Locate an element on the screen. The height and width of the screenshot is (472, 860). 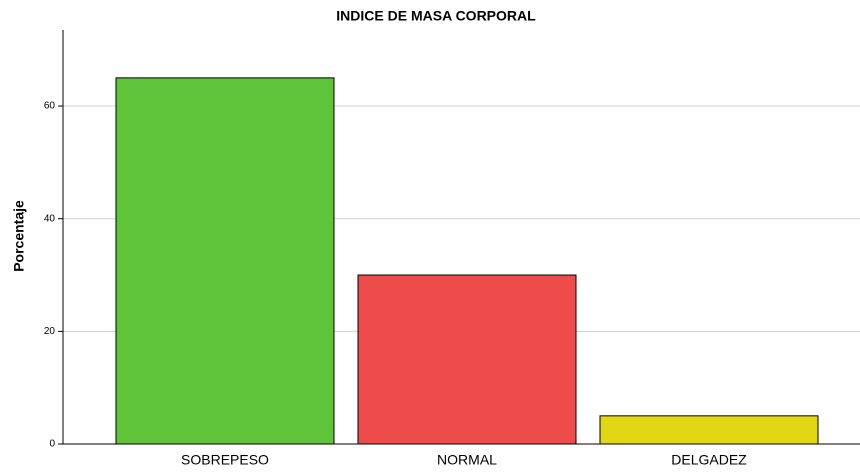
chart-title: INDICE DE MASA CORPORAL is located at coordinates (436, 16).